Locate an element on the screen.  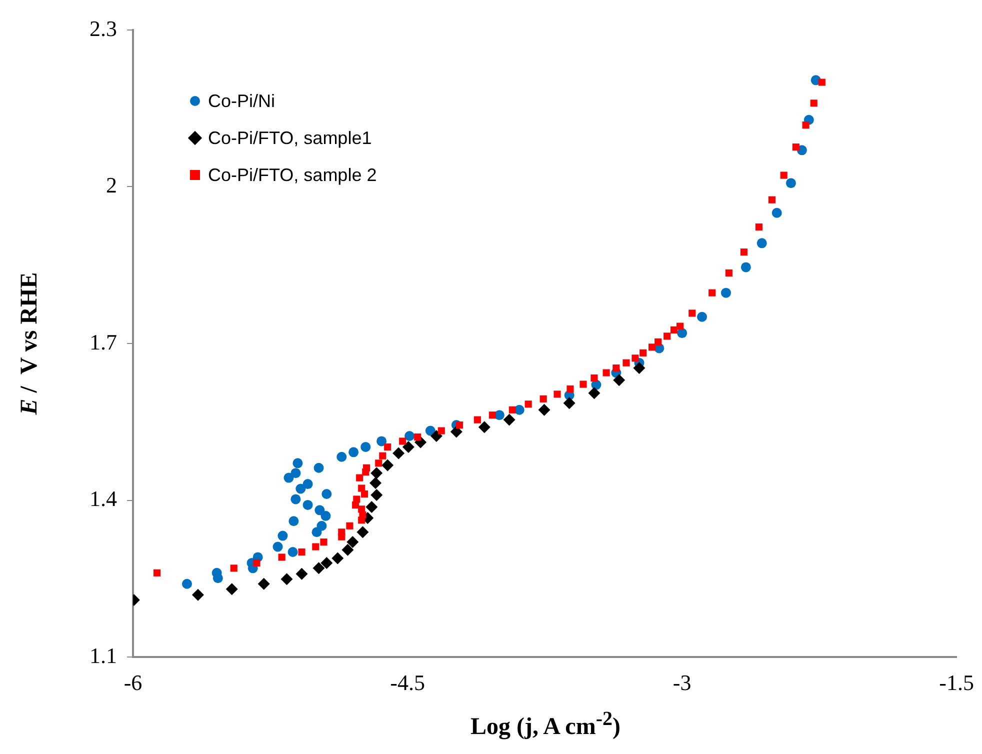
legend-label: Co-Pi/FTO, sample1 is located at coordinates (290, 138).